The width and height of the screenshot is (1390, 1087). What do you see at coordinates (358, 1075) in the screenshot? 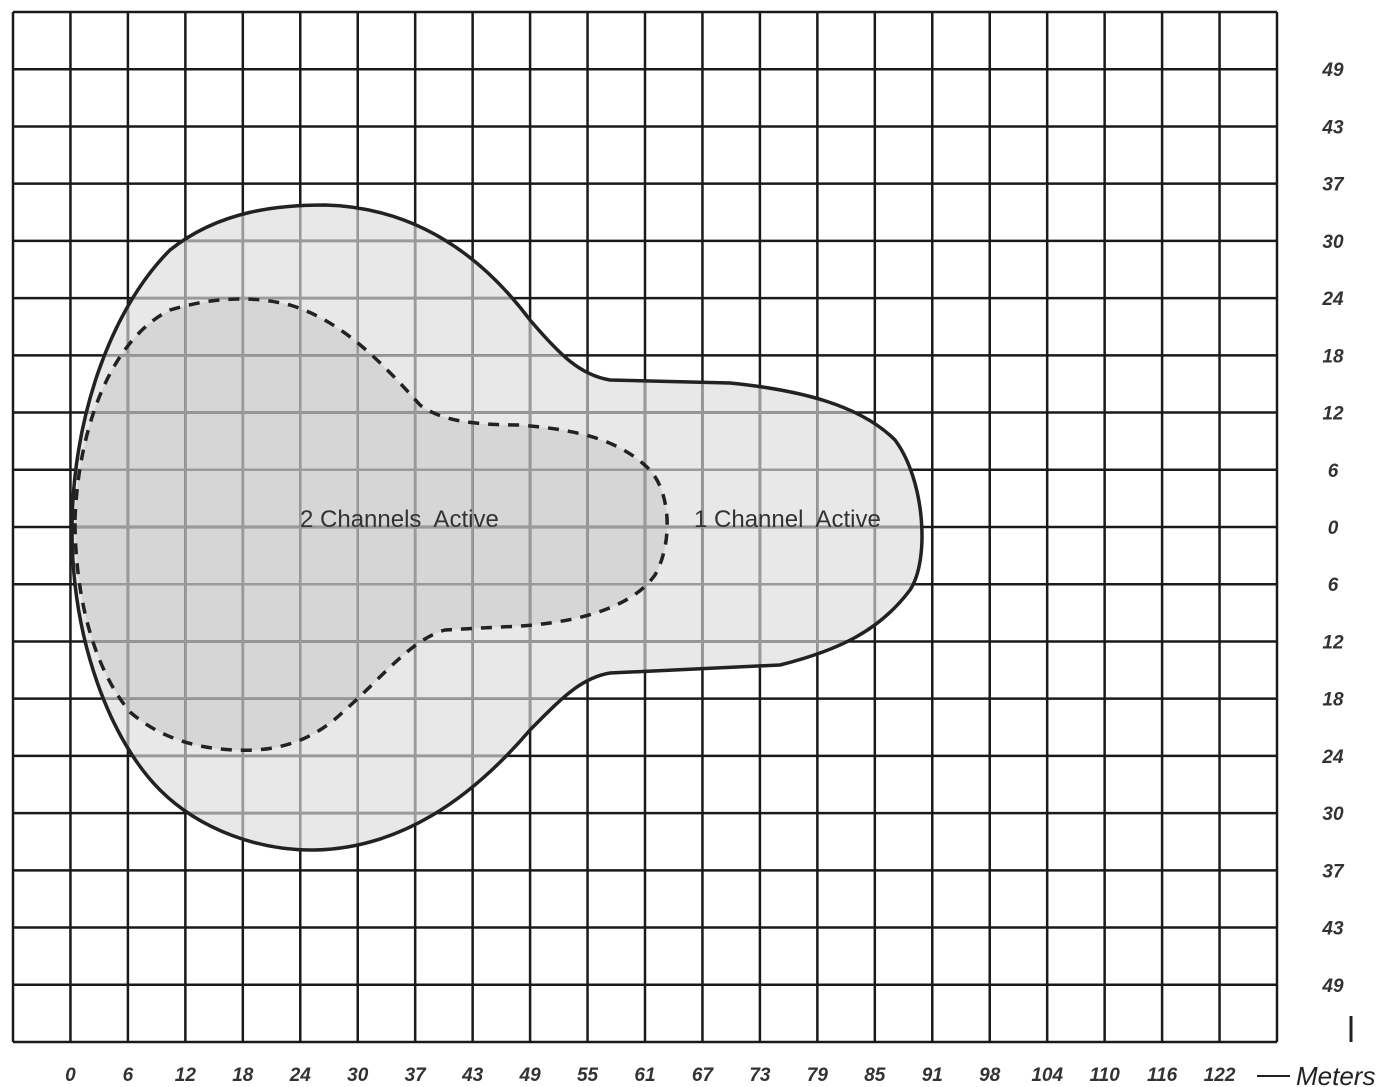
I see `x-tick-label: 30` at bounding box center [358, 1075].